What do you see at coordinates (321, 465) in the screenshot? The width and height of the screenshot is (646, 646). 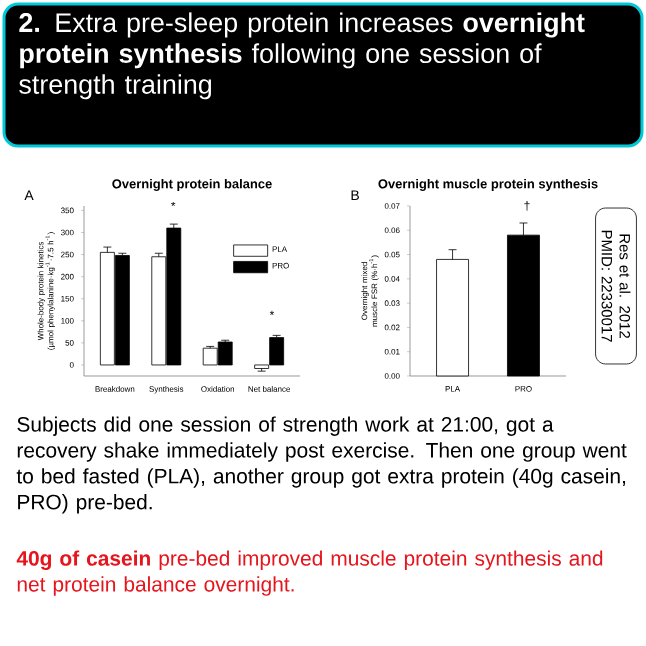 I see `text: Subjects did one session of strength work at 21:00, got a recovery shake immediately post exercise. Then one group went to bed fasted (PLA), another group got extra protein (40g casein, PRO) pre-bed.` at bounding box center [321, 465].